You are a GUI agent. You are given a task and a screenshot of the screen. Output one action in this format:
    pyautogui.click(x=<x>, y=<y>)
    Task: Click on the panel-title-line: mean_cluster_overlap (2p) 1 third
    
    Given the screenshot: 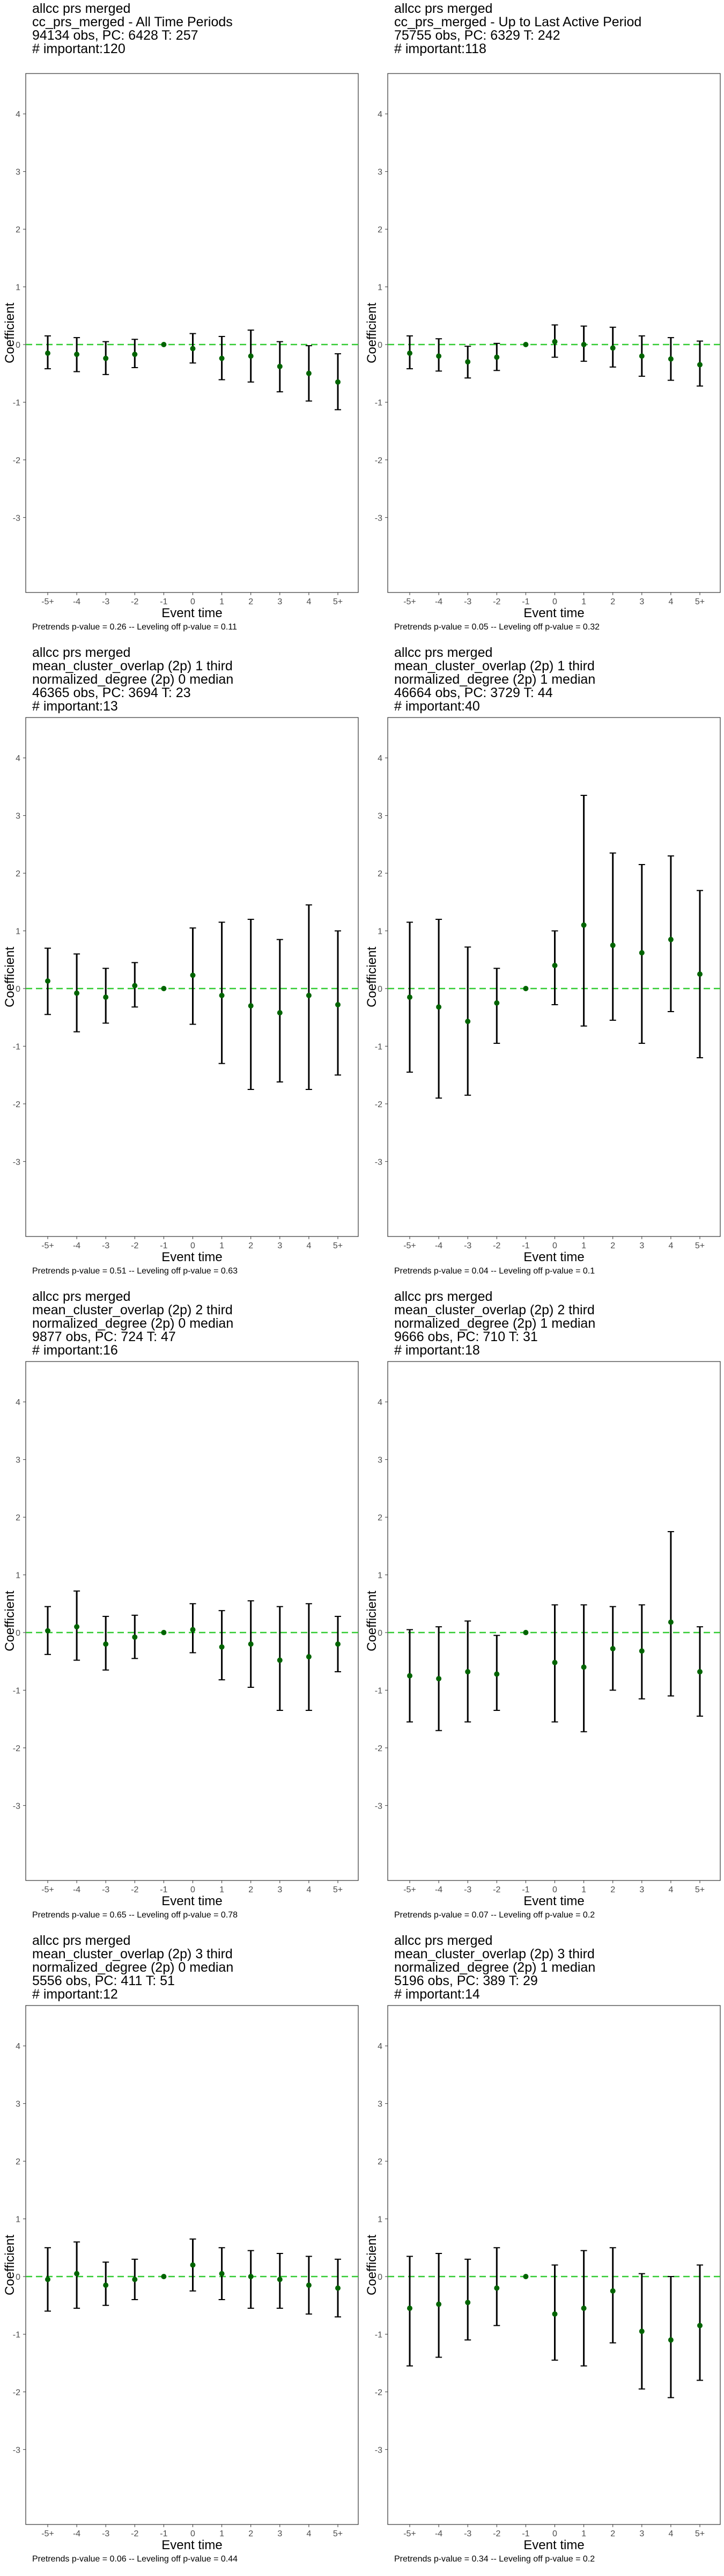 What is the action you would take?
    pyautogui.click(x=494, y=666)
    